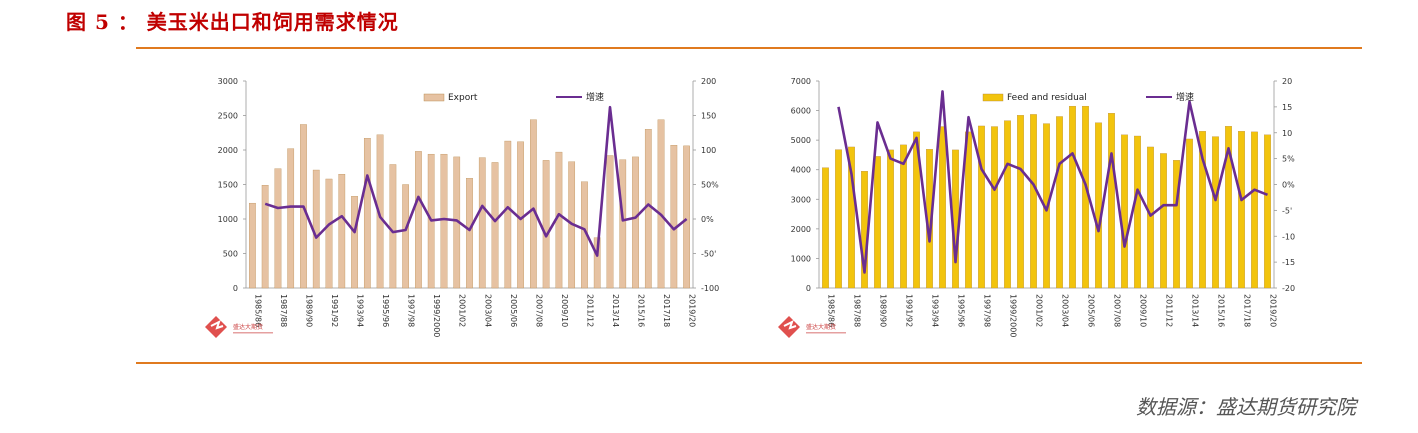 The height and width of the screenshot is (433, 1418). I want to click on x-tick-label: 1997/98, so click(987, 310).